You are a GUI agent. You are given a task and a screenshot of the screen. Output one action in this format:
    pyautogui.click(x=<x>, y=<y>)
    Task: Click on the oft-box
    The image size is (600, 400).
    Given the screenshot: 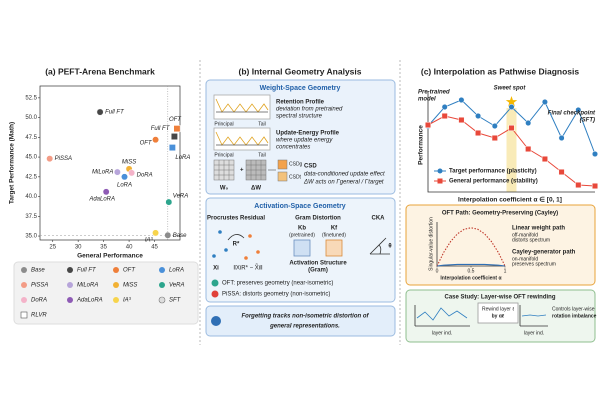 What is the action you would take?
    pyautogui.click(x=500, y=245)
    